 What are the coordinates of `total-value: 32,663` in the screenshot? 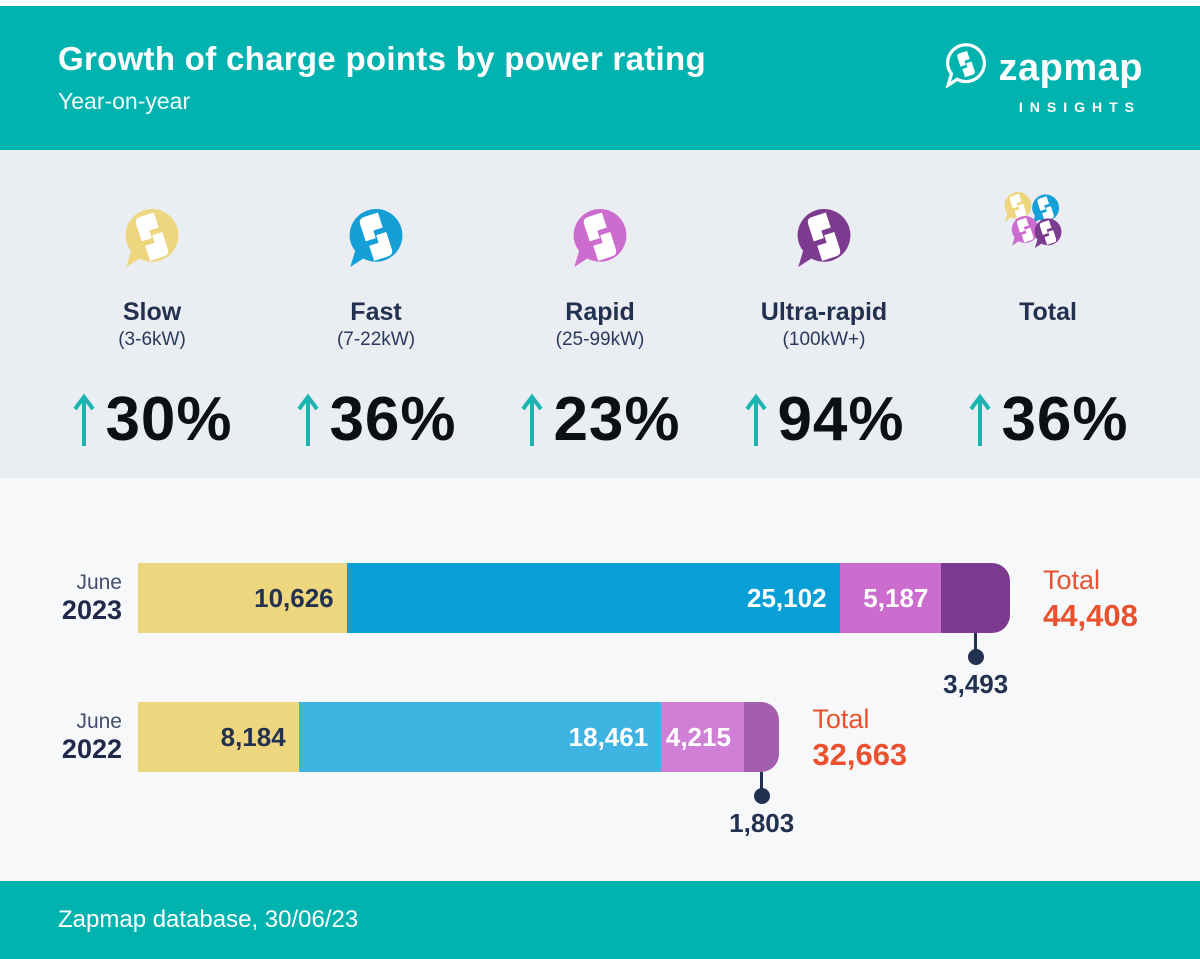 It's located at (860, 754).